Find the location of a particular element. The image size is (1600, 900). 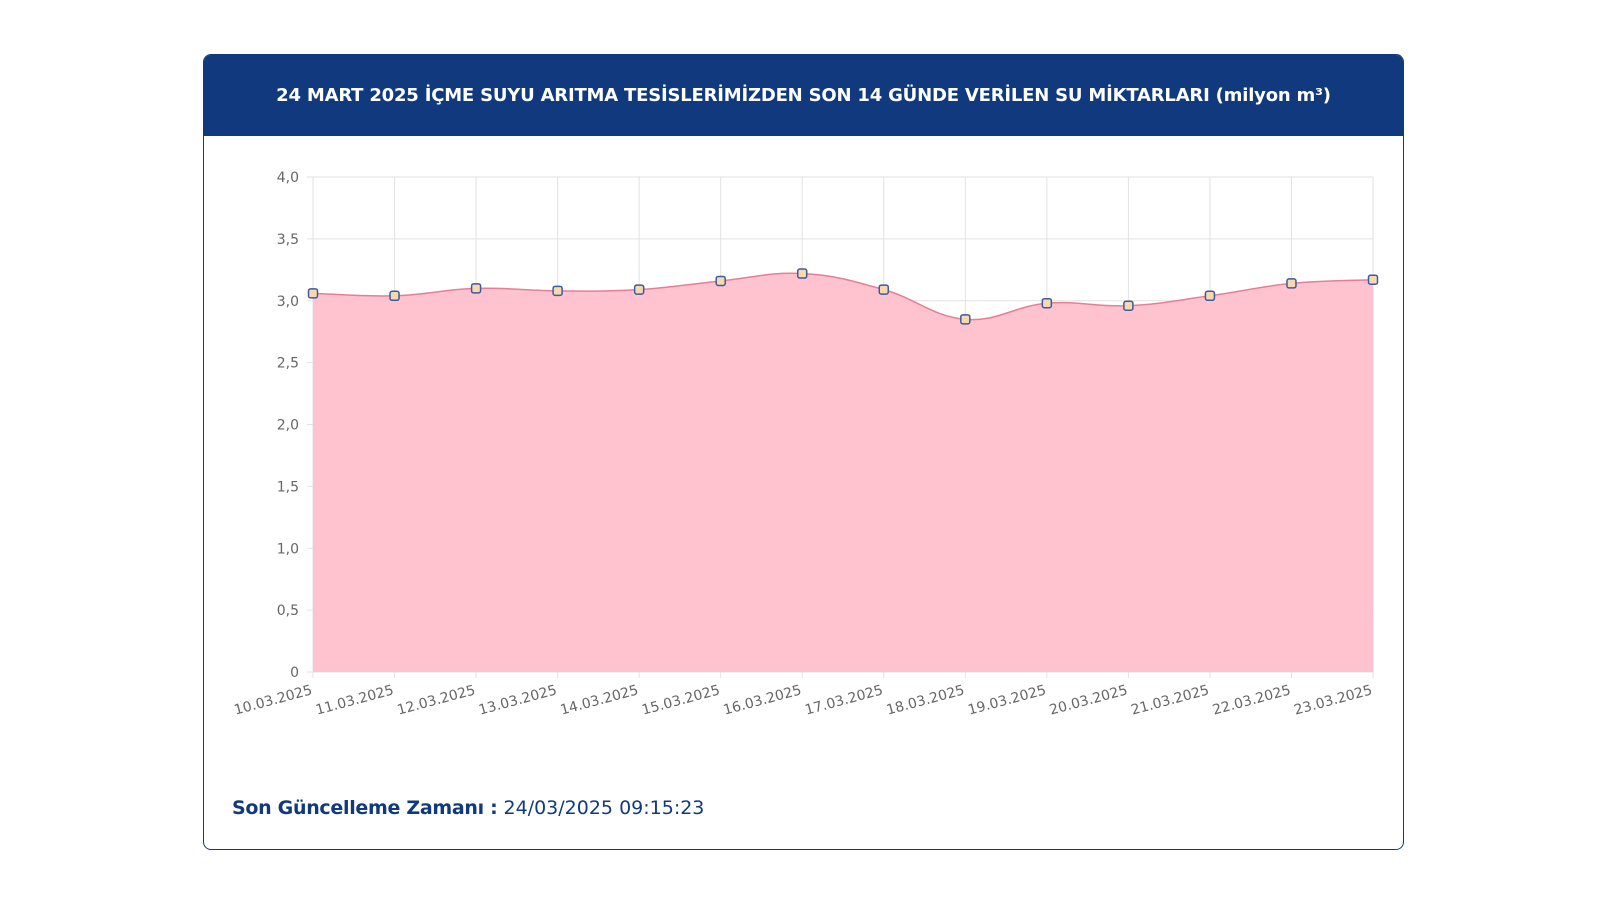

x-tick-label: 19.03.2025 is located at coordinates (1007, 700).